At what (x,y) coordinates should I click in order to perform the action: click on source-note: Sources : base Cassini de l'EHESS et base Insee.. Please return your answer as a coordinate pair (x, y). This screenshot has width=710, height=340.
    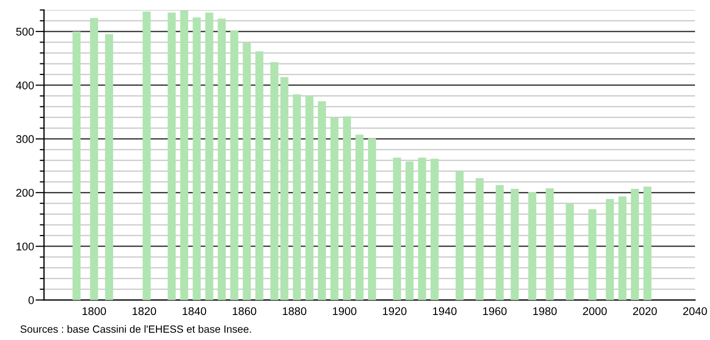
    Looking at the image, I should click on (135, 329).